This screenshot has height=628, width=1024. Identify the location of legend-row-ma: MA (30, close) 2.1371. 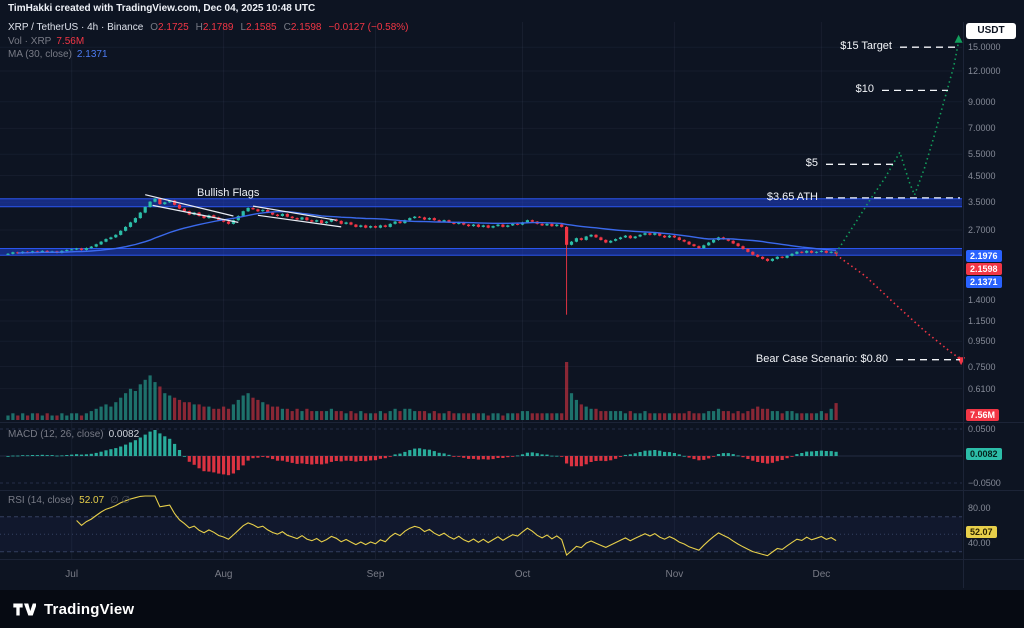
(208, 55).